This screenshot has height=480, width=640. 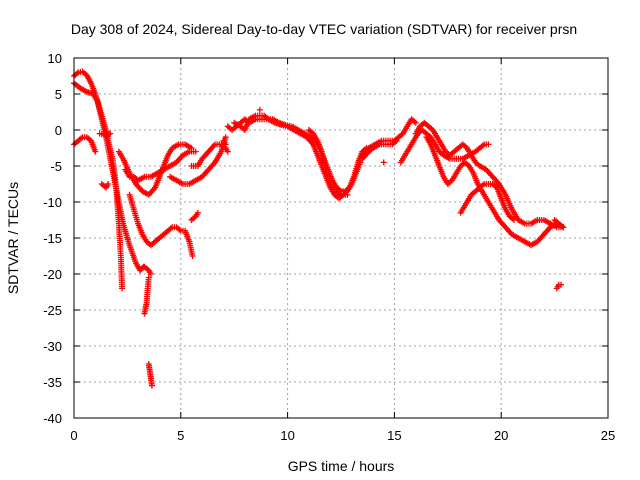 What do you see at coordinates (341, 466) in the screenshot?
I see `x-axis-label: GPS time / hours` at bounding box center [341, 466].